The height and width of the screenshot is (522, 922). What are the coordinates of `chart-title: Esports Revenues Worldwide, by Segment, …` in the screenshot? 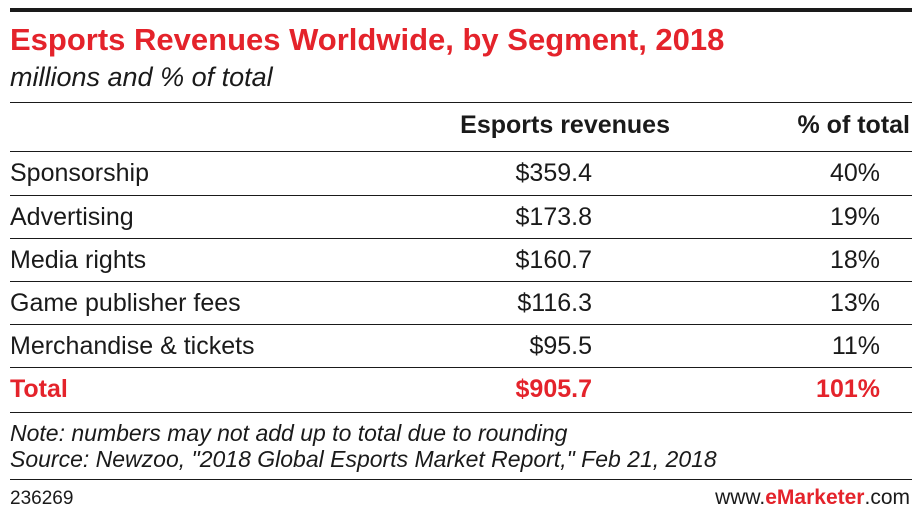 It's located at (367, 39).